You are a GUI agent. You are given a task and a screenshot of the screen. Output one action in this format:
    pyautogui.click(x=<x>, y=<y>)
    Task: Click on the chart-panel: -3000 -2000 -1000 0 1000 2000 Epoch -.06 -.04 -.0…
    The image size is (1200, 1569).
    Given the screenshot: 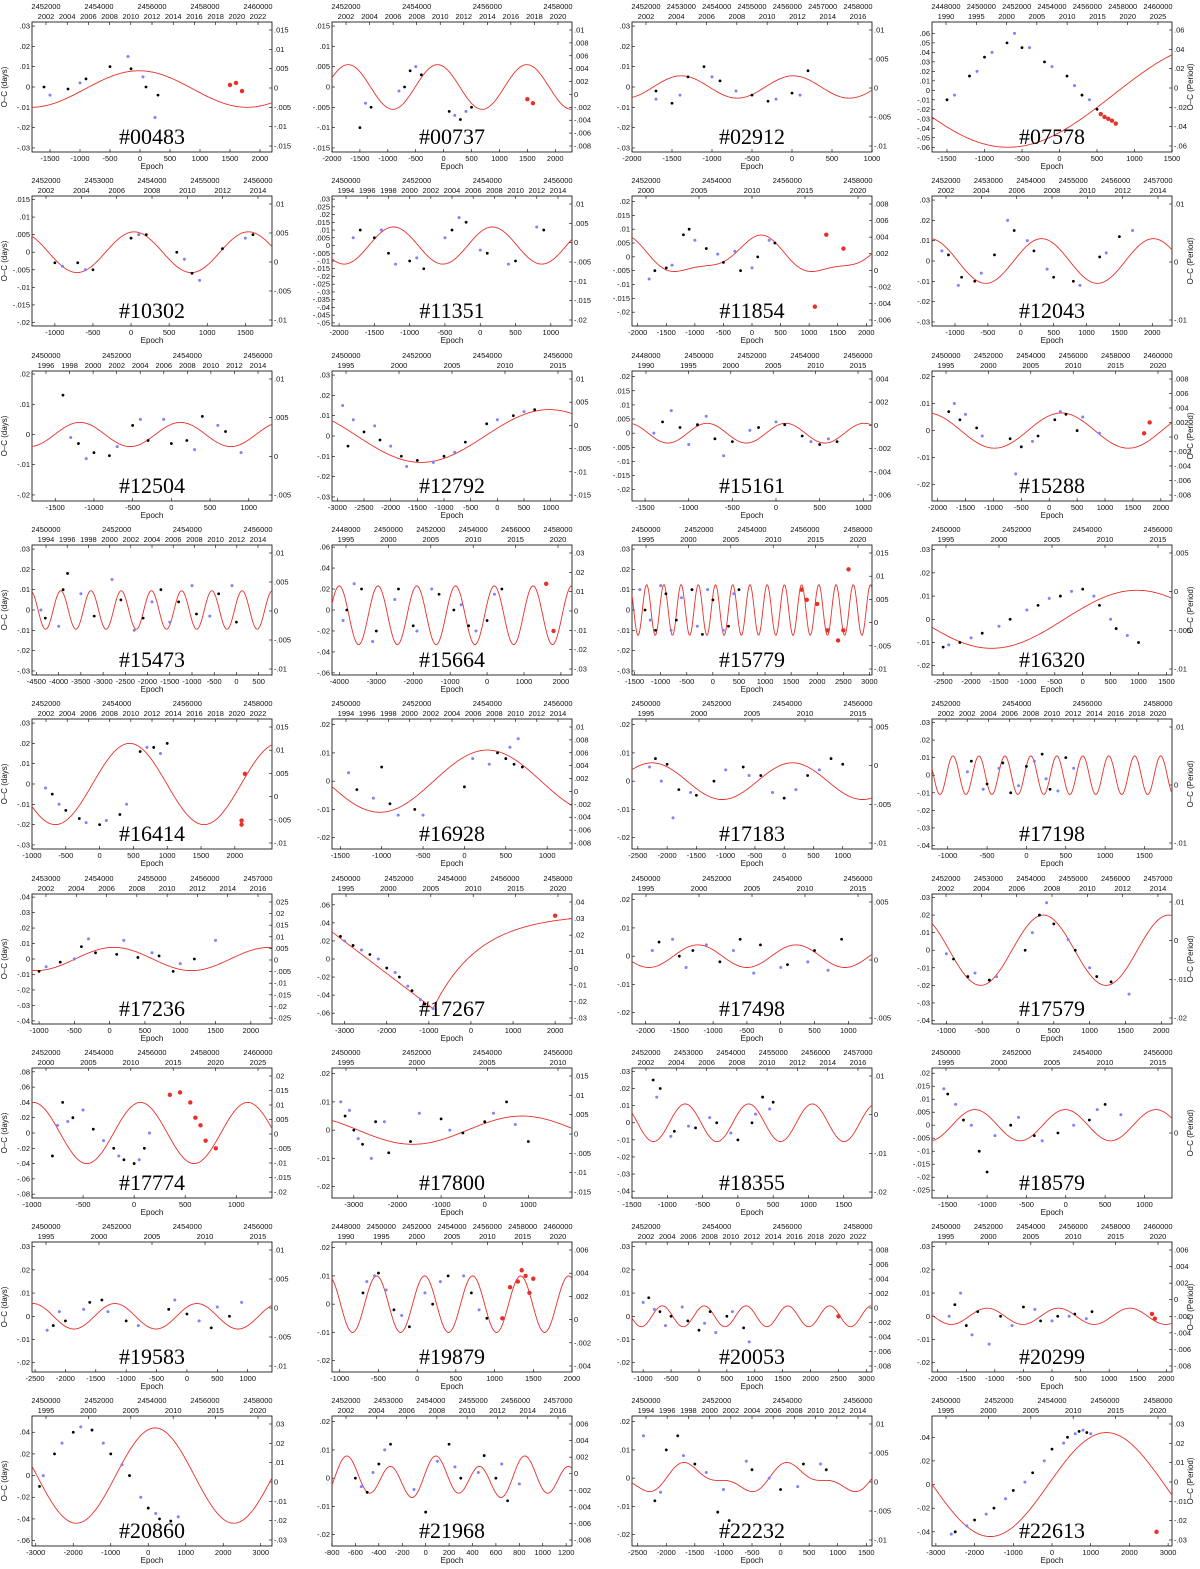 What is the action you would take?
    pyautogui.click(x=450, y=959)
    